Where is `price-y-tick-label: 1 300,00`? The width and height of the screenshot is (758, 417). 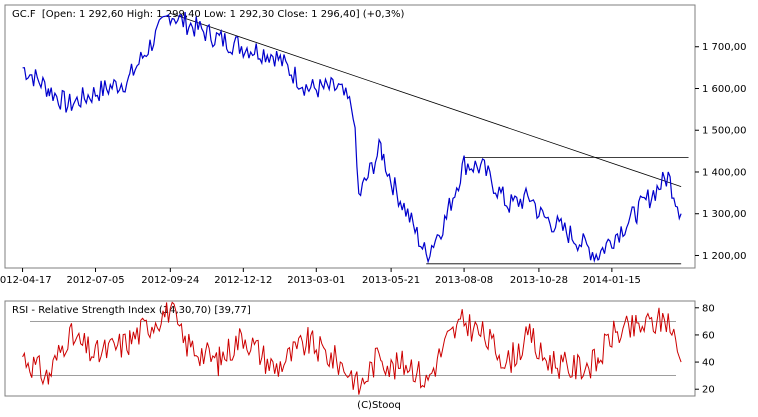 price-y-tick-label: 1 300,00 is located at coordinates (724, 214).